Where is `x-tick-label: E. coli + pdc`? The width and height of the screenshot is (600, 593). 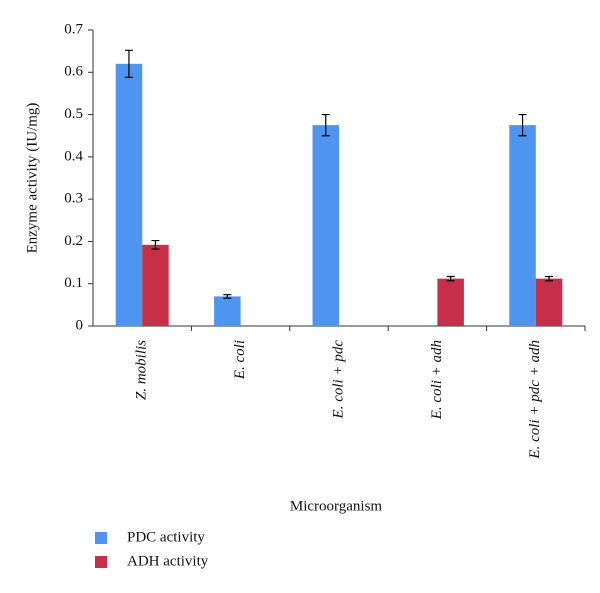 x-tick-label: E. coli + pdc is located at coordinates (338, 380).